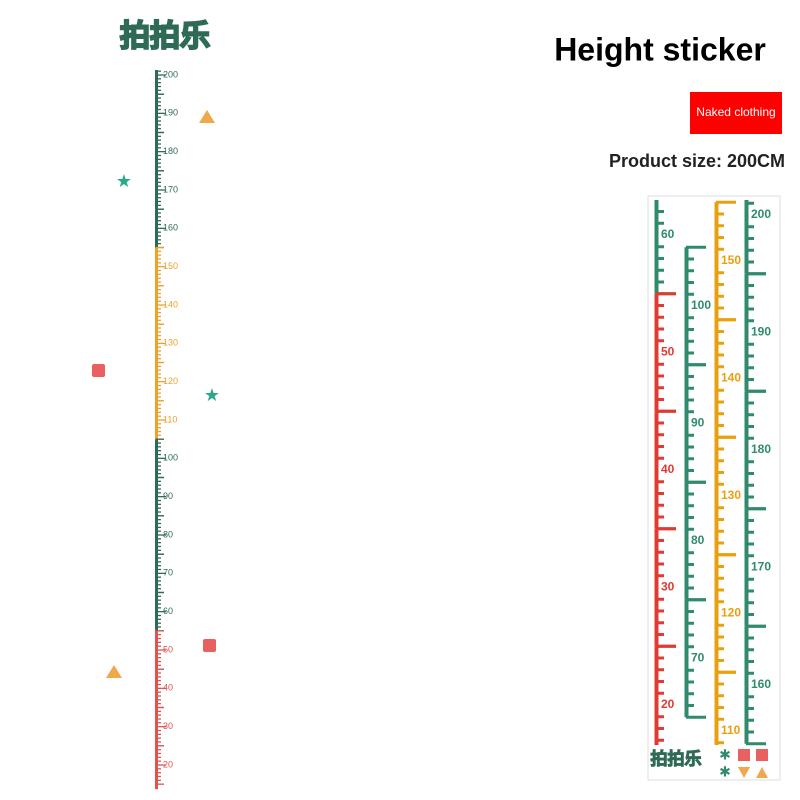 The width and height of the screenshot is (800, 800). Describe the element at coordinates (168, 688) in the screenshot. I see `ruler-label: 40` at that location.